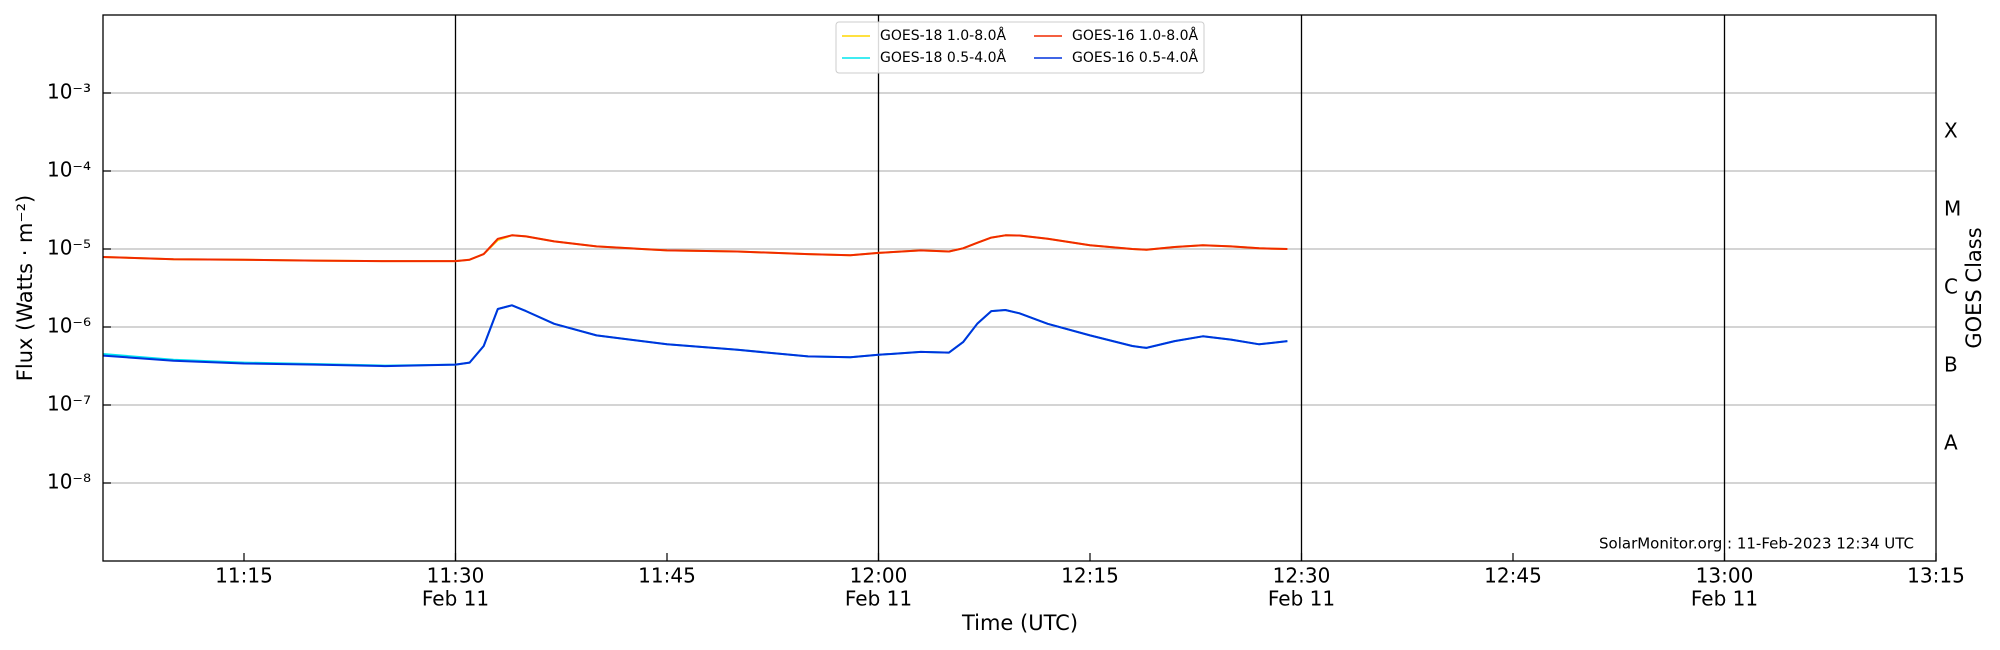  What do you see at coordinates (69, 326) in the screenshot?
I see `y-tick-label: 10⁻⁶` at bounding box center [69, 326].